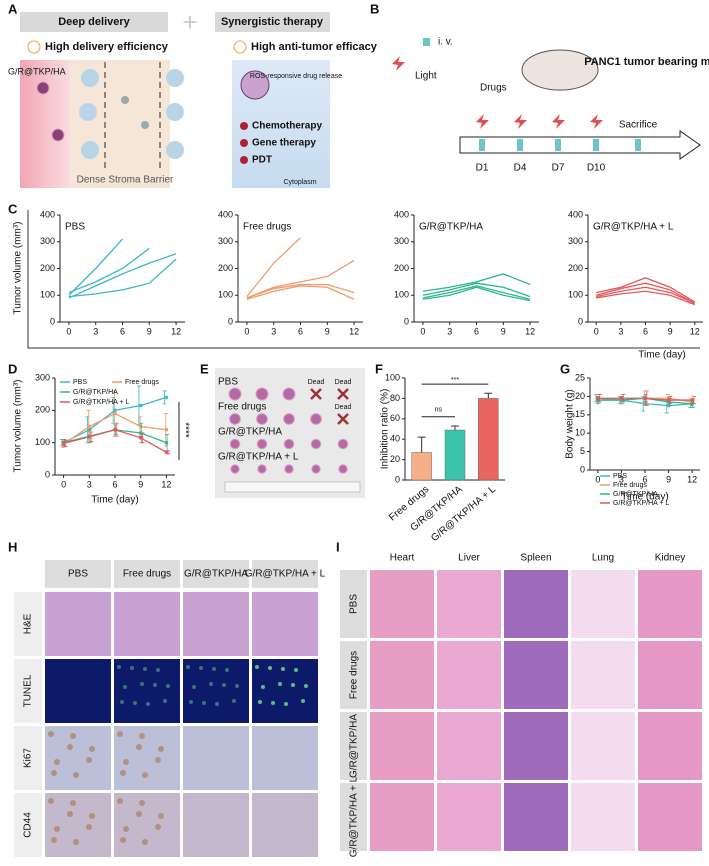 This screenshot has width=709, height=866. I want to click on y-tick-label: 5, so click(582, 451).